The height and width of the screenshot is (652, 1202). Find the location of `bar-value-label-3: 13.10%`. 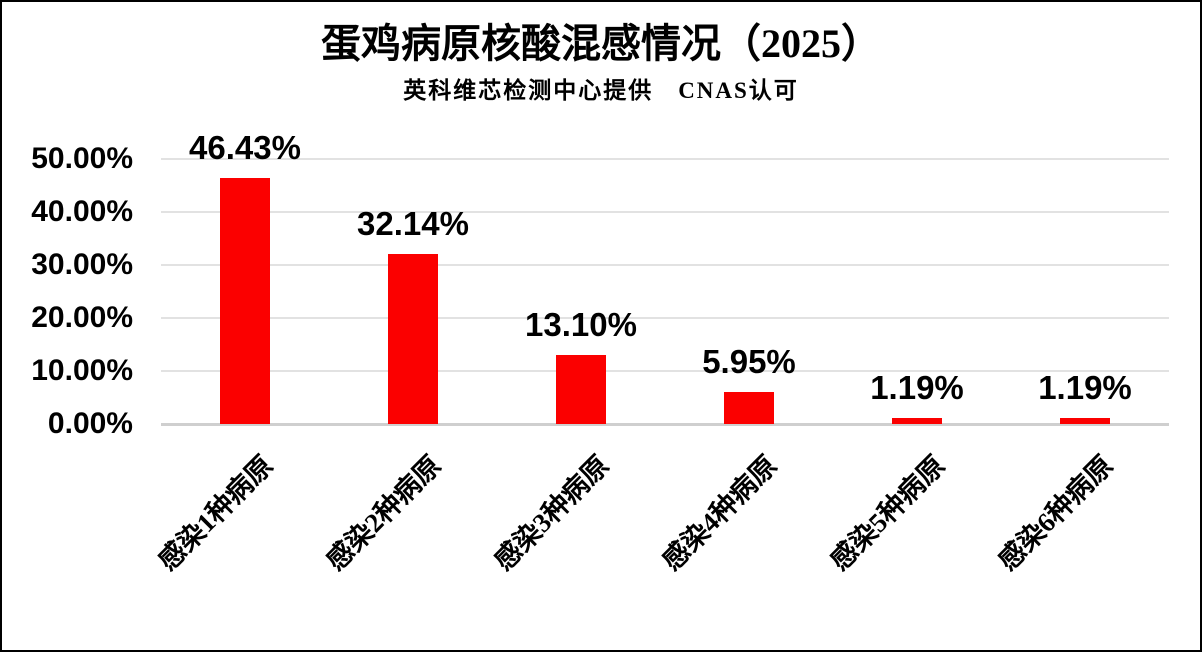

bar-value-label-3: 13.10% is located at coordinates (581, 324).